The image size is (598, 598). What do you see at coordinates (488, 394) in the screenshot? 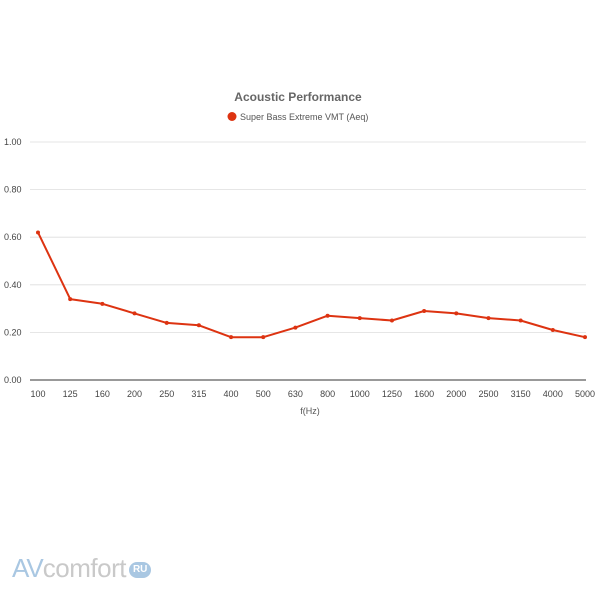
I see `x-tick-label: 2500` at bounding box center [488, 394].